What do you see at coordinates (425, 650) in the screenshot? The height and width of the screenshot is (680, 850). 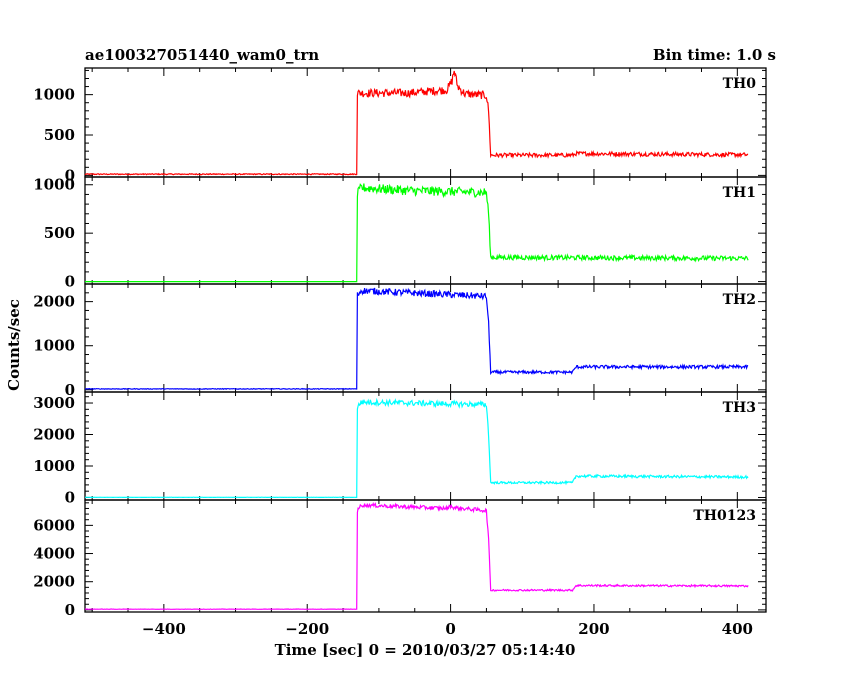 I see `x-axis-label: Time [sec] 0 = 2010/03/27 05:14:40` at bounding box center [425, 650].